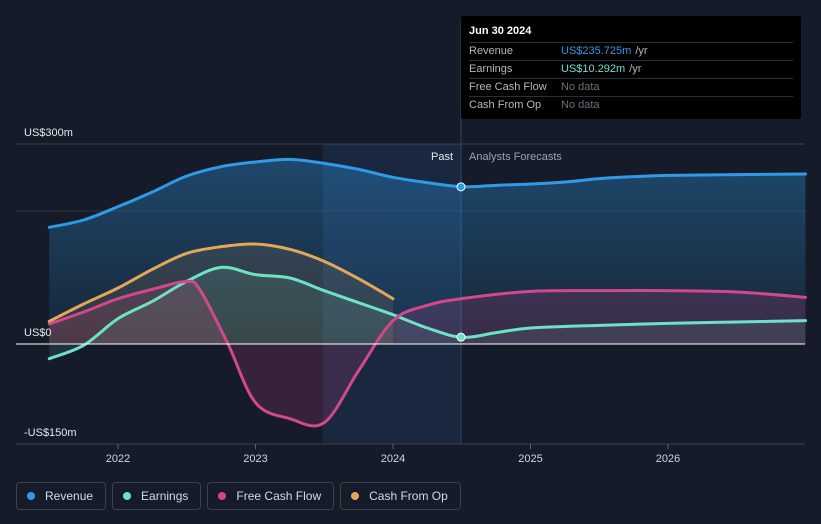 The width and height of the screenshot is (821, 524). I want to click on x-tick-label: 2026, so click(668, 459).